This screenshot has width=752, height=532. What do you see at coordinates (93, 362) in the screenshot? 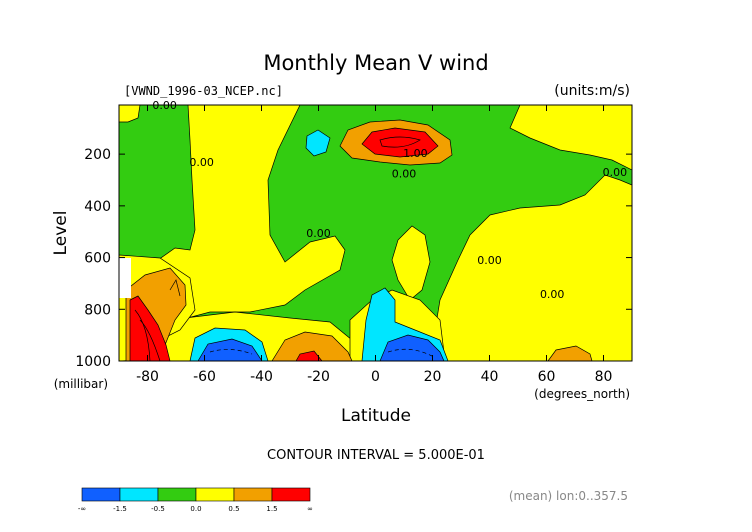
I see `y-tick-label: 1000` at bounding box center [93, 362].